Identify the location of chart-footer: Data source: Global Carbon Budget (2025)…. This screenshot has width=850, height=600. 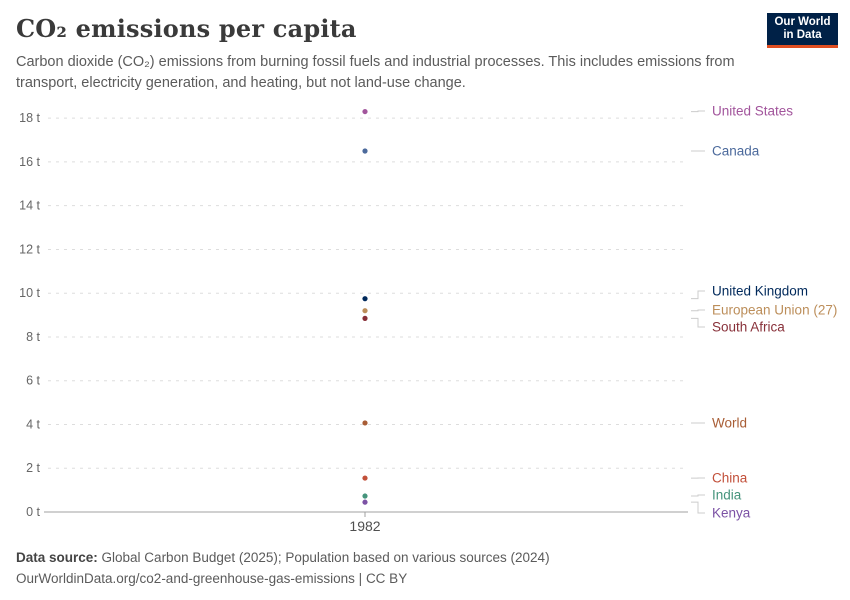
(283, 568).